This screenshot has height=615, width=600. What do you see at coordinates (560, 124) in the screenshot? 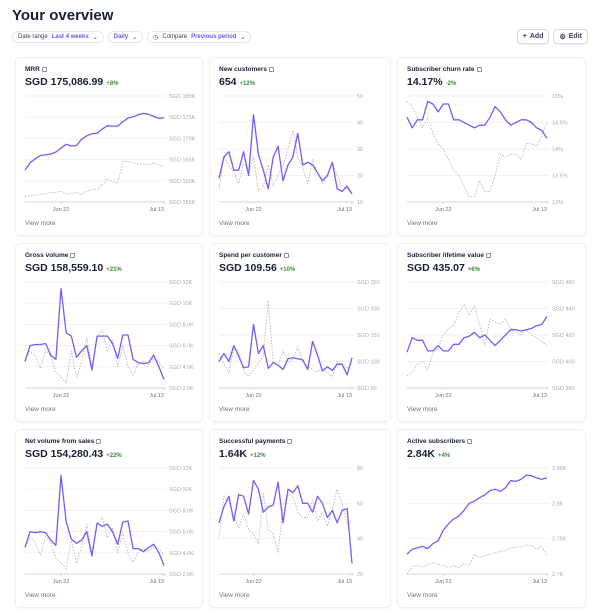
I see `y-tick-label: 14.5%` at bounding box center [560, 124].